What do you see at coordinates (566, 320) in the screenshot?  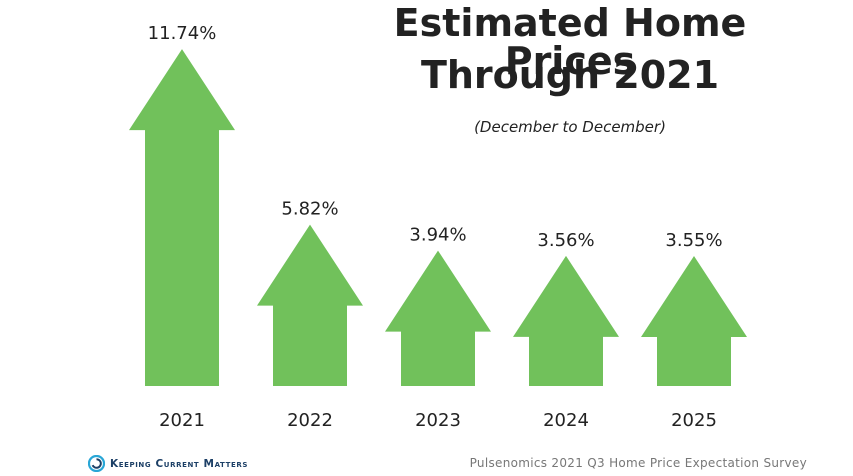 I see `arrow-bar-2024` at bounding box center [566, 320].